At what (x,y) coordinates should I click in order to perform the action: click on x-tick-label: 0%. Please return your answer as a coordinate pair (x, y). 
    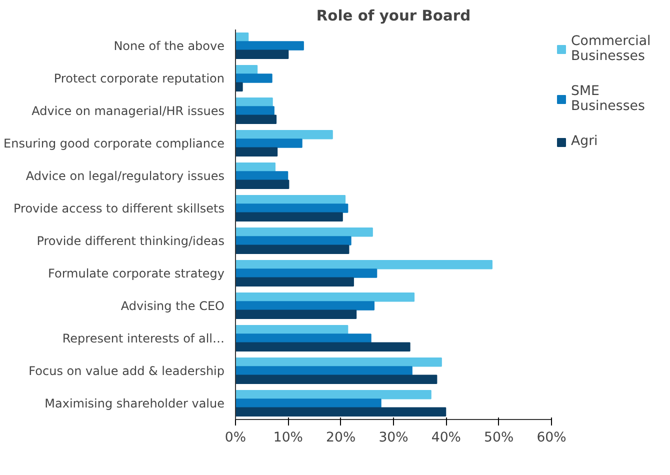
    Looking at the image, I should click on (235, 438).